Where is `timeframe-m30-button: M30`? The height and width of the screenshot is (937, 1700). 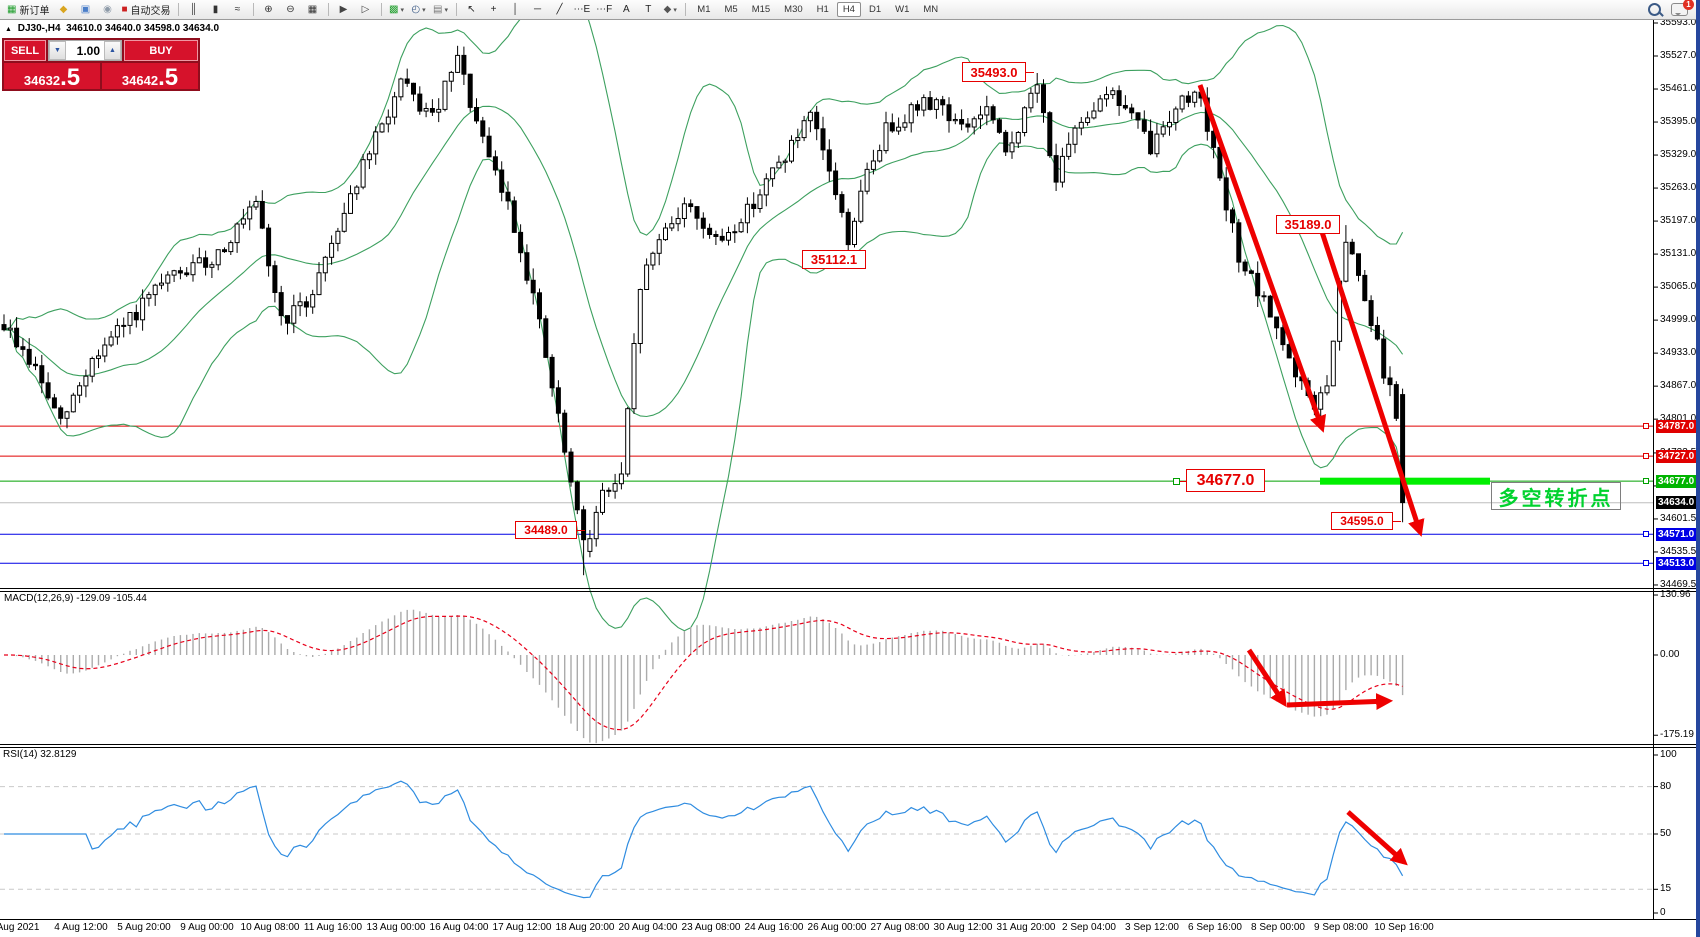 timeframe-m30-button: M30 is located at coordinates (793, 9).